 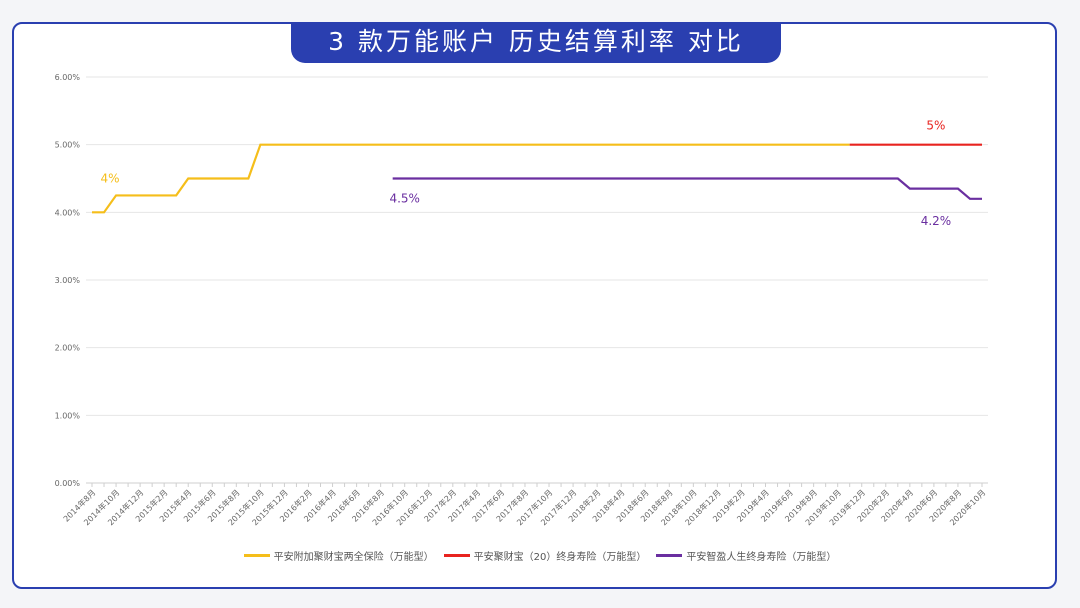 I want to click on legend-item: 平安附加聚财宝两全保险（万能型）, so click(x=338, y=555).